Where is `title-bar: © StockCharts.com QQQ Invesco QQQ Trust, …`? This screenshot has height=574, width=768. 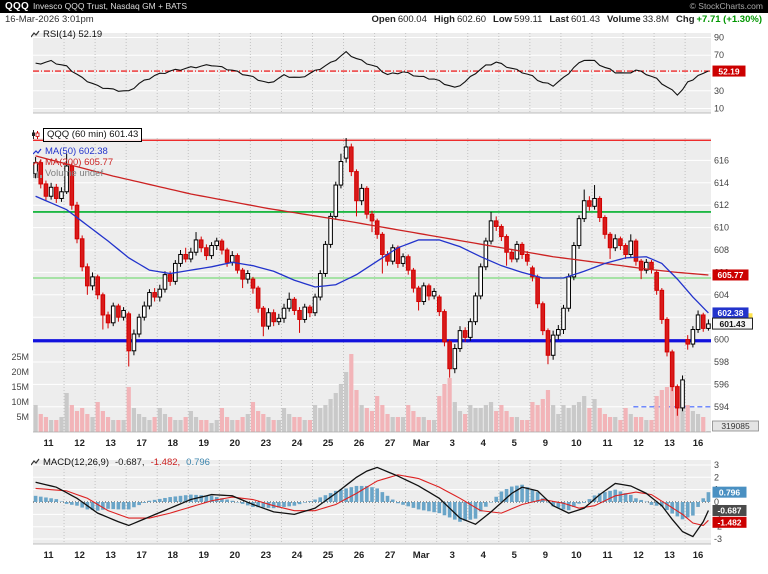
title-bar: © StockCharts.com QQQ Invesco QQQ Trust, … is located at coordinates (384, 6).